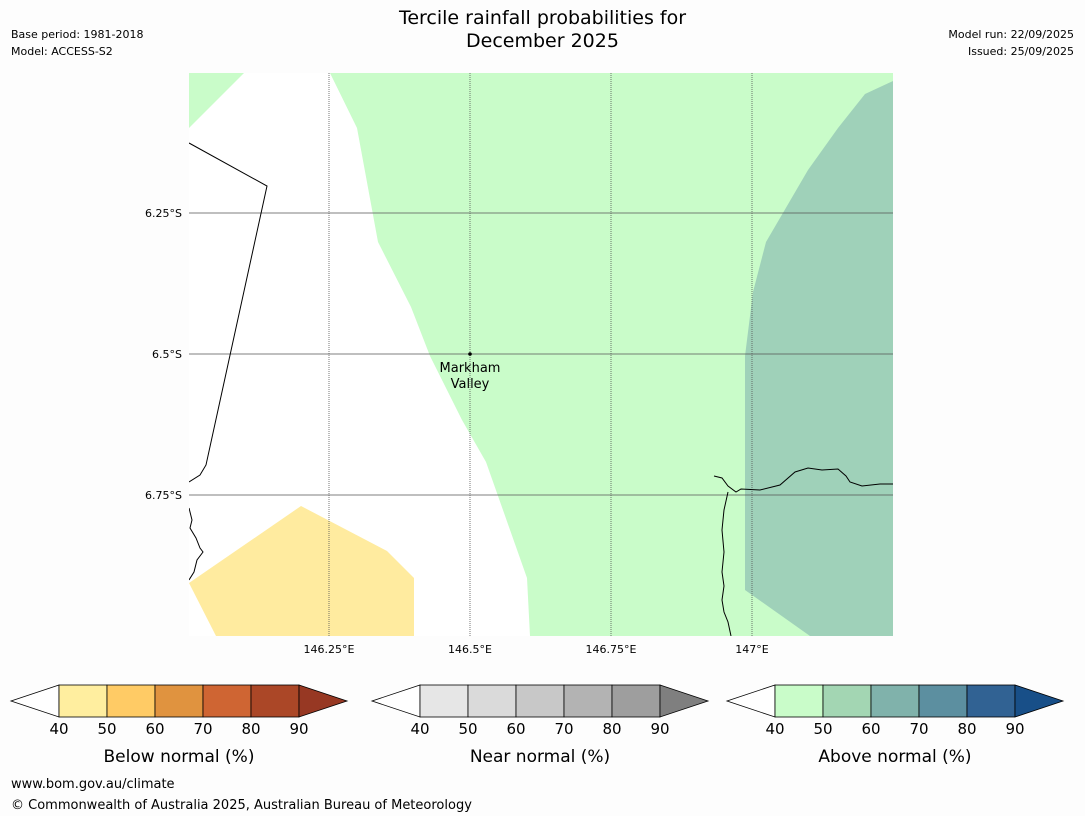 The height and width of the screenshot is (816, 1085). What do you see at coordinates (216, 100) in the screenshot?
I see `above-normal-40-50-corner` at bounding box center [216, 100].